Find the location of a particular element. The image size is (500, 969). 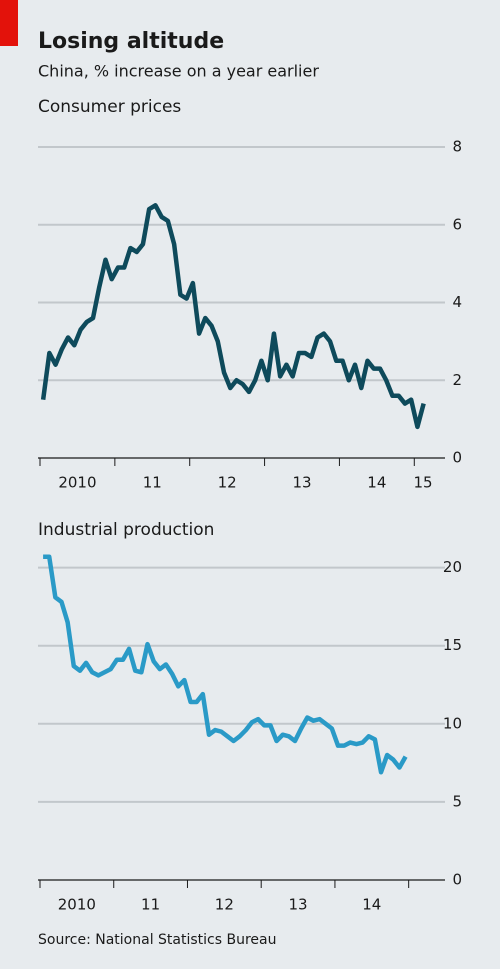

panel-title: Industrial production is located at coordinates (126, 530).